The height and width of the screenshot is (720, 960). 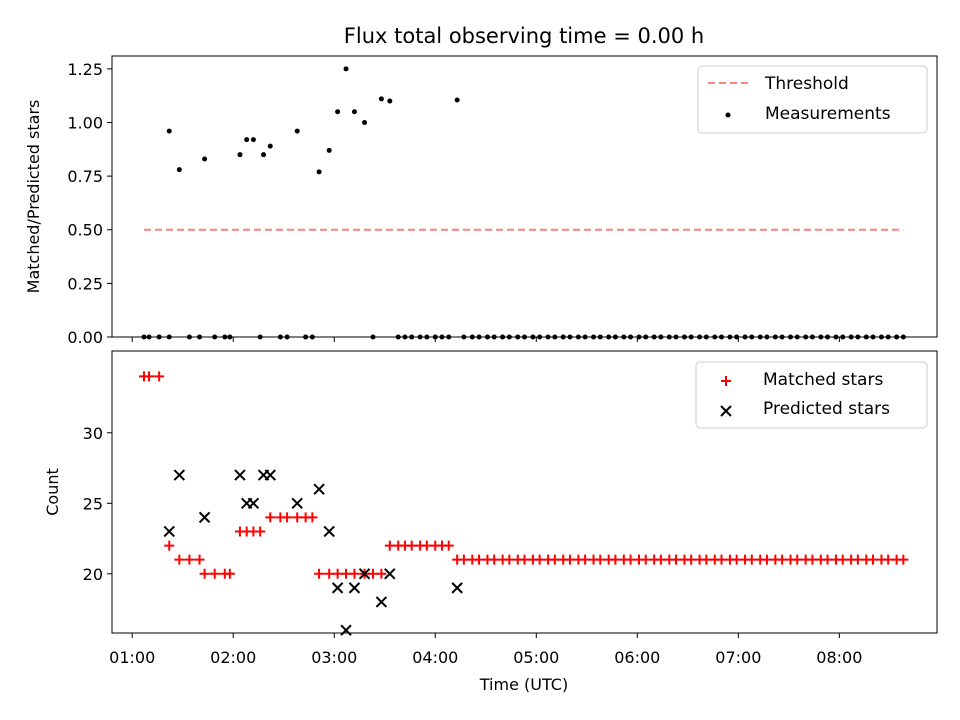 What do you see at coordinates (85, 230) in the screenshot?
I see `top-y-tick-label: 0.50` at bounding box center [85, 230].